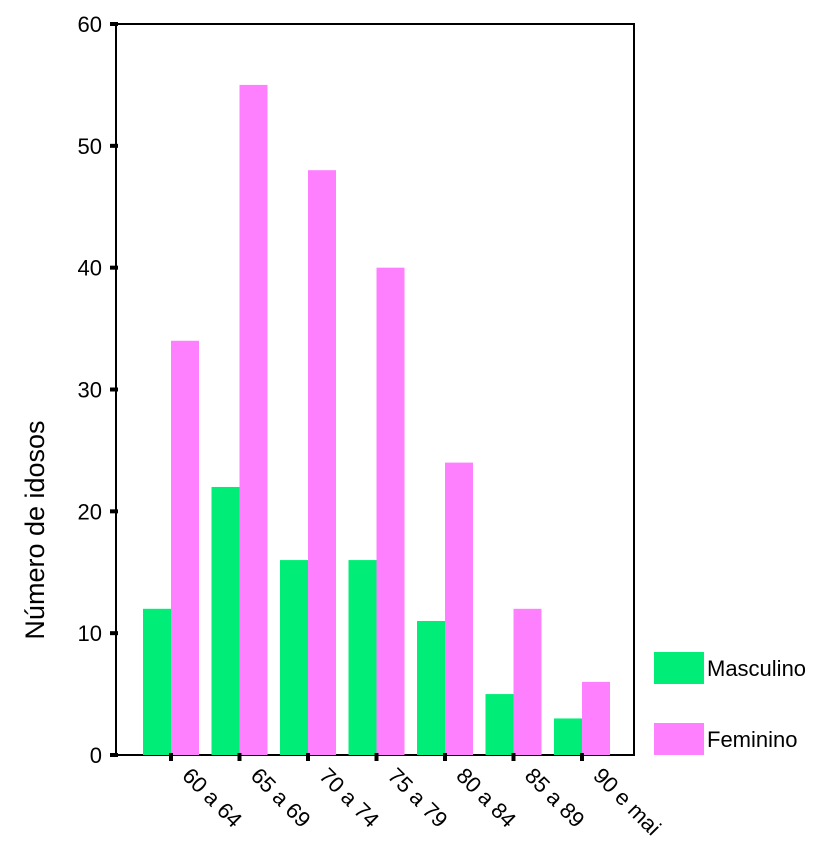 The image size is (835, 853). I want to click on x-tick-label: 75 a 79, so click(418, 798).